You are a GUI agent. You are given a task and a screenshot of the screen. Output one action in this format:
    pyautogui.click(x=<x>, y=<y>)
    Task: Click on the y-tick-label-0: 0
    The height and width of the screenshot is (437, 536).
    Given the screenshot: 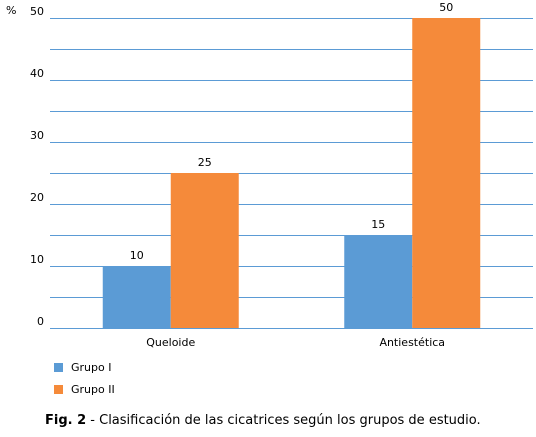 What is the action you would take?
    pyautogui.click(x=40, y=321)
    